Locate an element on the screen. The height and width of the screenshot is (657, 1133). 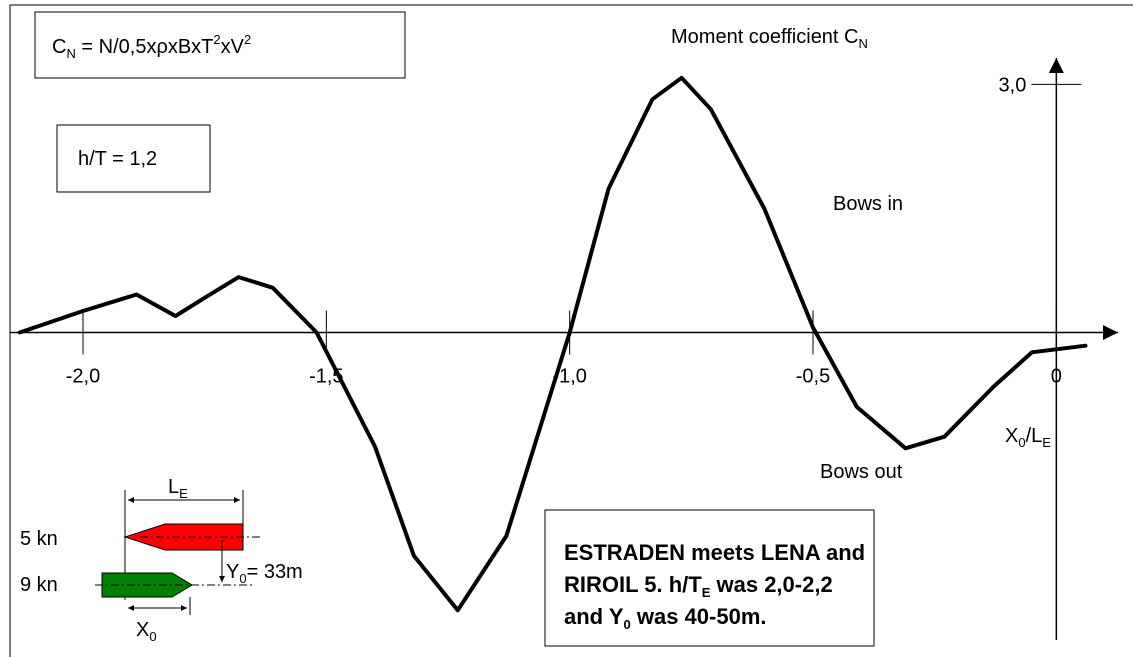
note-box is located at coordinates (709, 578).